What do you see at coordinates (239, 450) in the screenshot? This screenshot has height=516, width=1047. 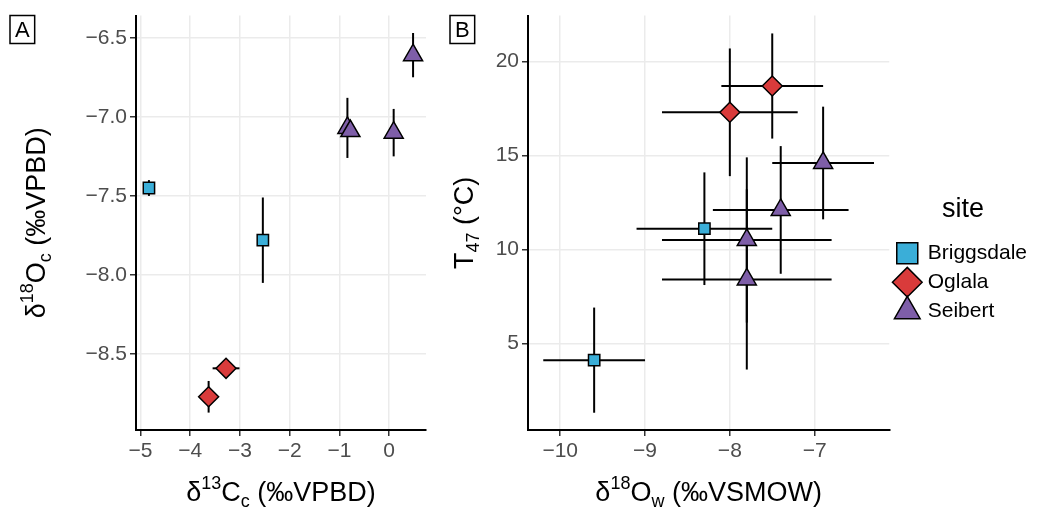 I see `x-tick-label: −3` at bounding box center [239, 450].